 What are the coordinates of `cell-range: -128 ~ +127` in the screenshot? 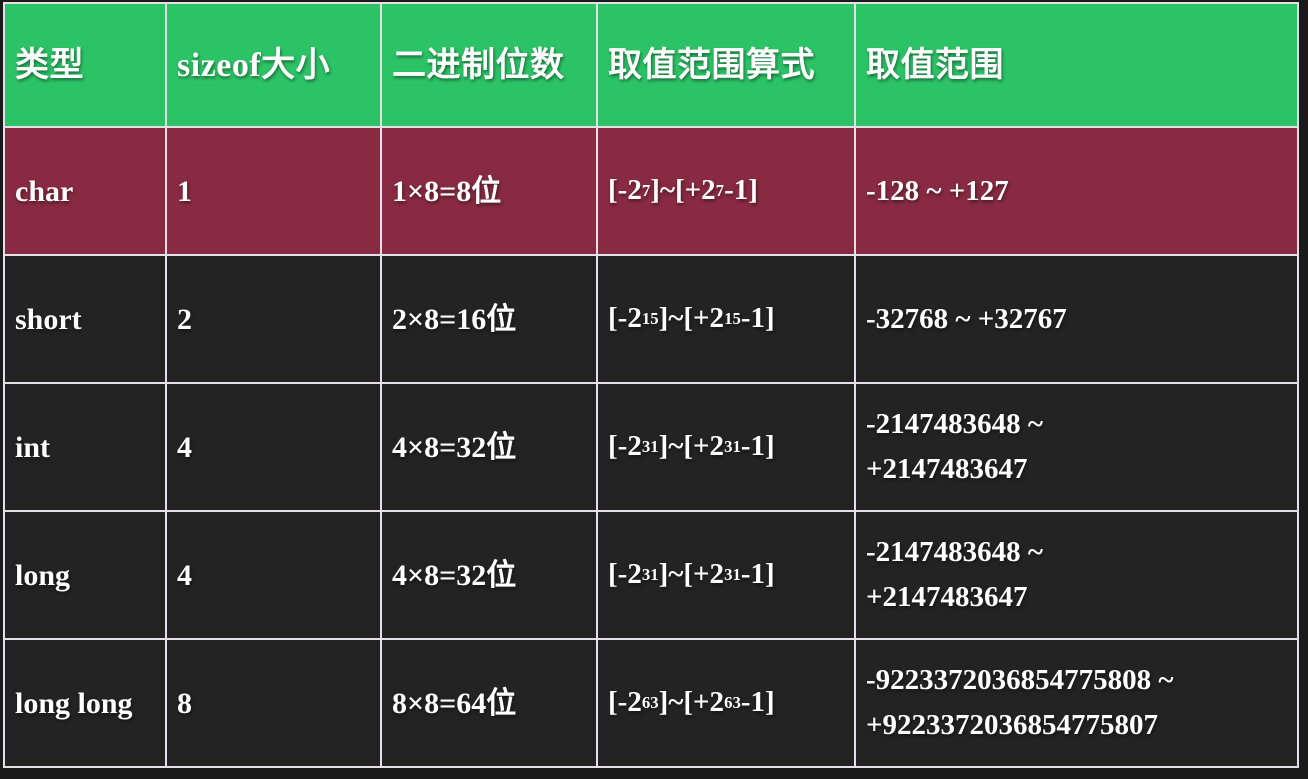 It's located at (937, 190).